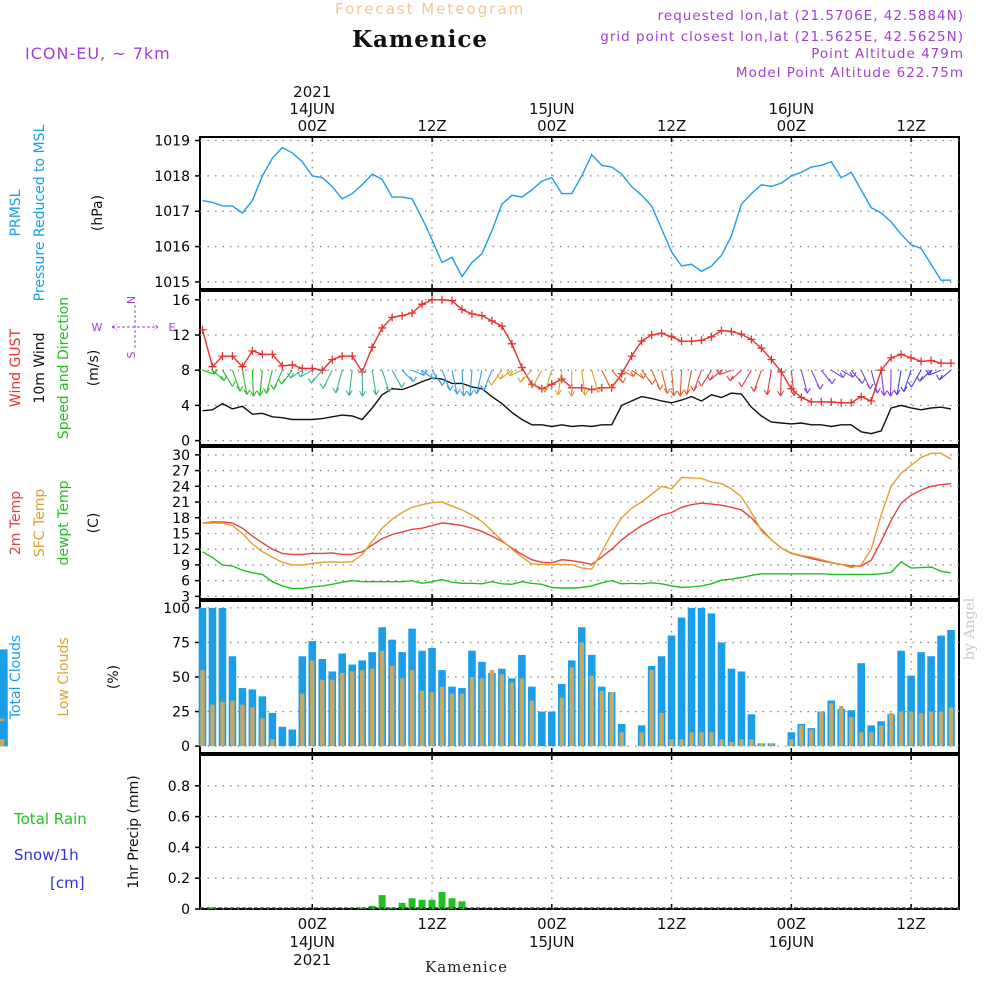 The height and width of the screenshot is (1000, 1000). What do you see at coordinates (810, 16) in the screenshot?
I see `requested-location: requested lon,lat (21.5706E, 42.5884N)` at bounding box center [810, 16].